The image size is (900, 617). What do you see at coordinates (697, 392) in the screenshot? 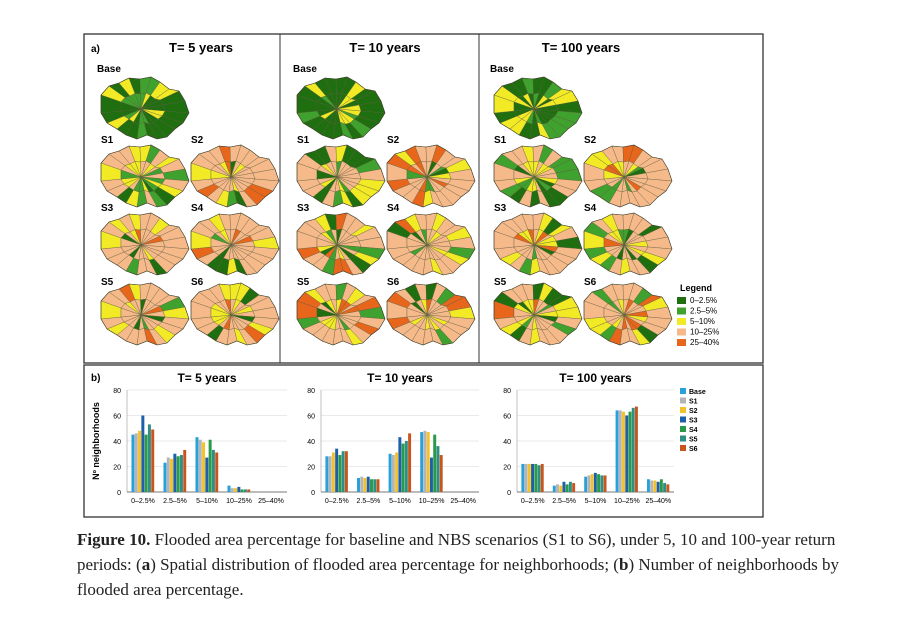
I see `chart-legend-label: Base` at bounding box center [697, 392].